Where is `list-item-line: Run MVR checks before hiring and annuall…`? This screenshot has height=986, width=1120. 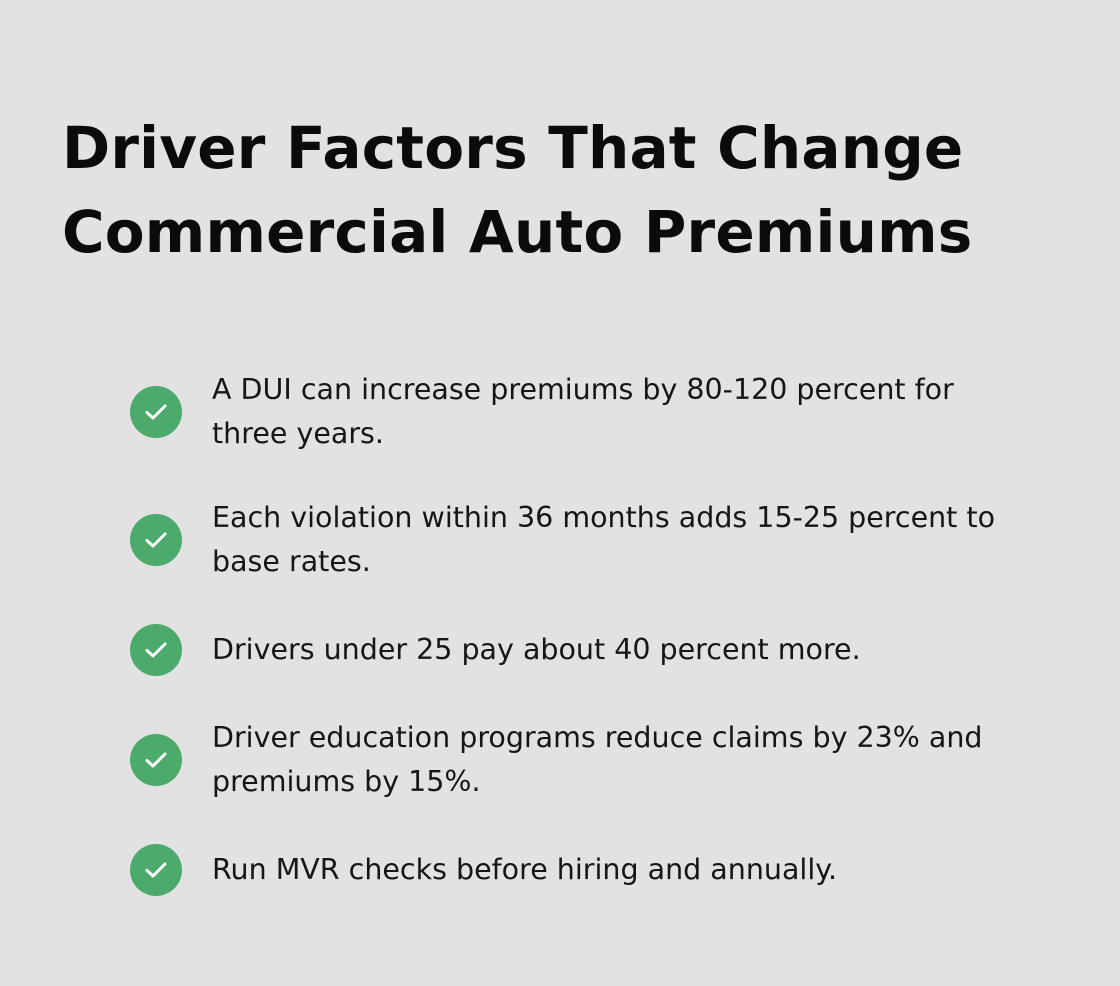 list-item-line: Run MVR checks before hiring and annuall… is located at coordinates (525, 869).